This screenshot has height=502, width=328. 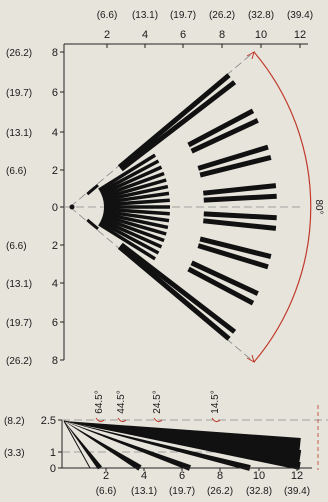 What do you see at coordinates (53, 453) in the screenshot?
I see `side-left-axis-tick-label: 1` at bounding box center [53, 453].